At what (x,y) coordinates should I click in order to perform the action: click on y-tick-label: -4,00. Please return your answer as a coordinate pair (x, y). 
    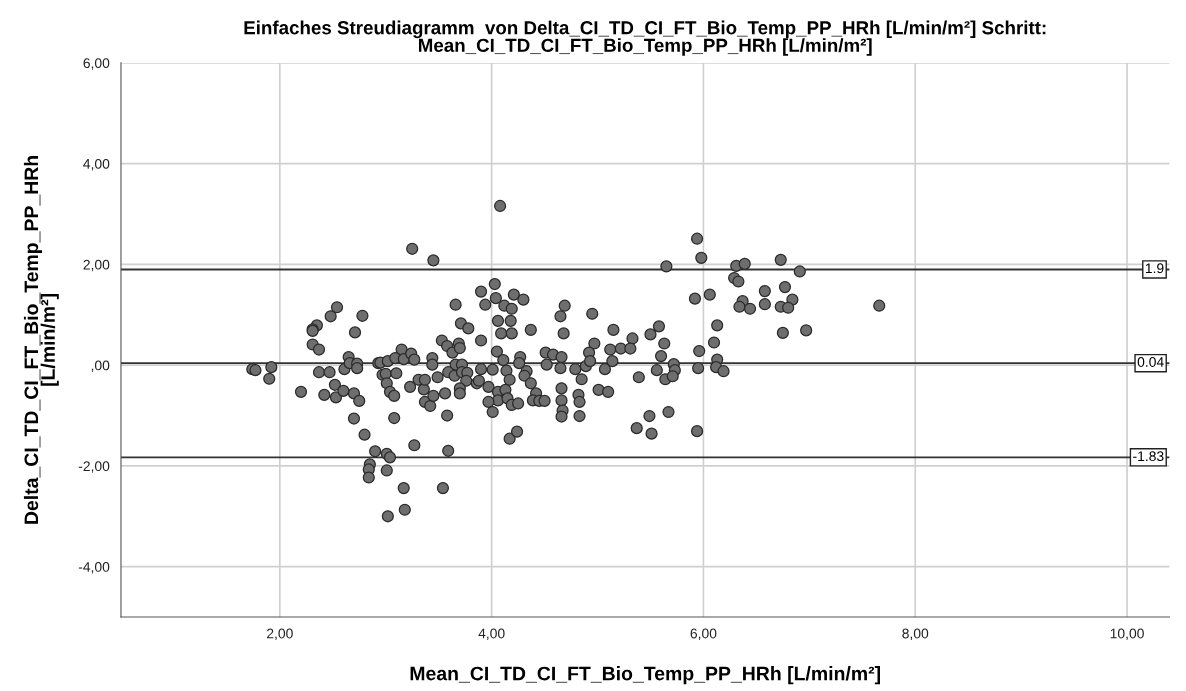
    Looking at the image, I should click on (94, 568).